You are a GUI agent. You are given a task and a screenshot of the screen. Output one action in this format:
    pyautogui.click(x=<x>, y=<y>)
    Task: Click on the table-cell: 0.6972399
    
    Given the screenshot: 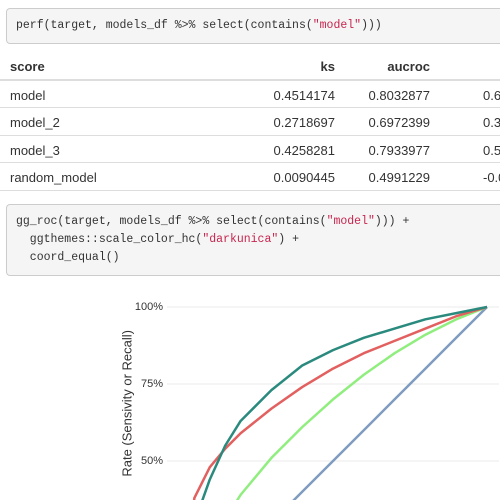 What is the action you would take?
    pyautogui.click(x=399, y=122)
    